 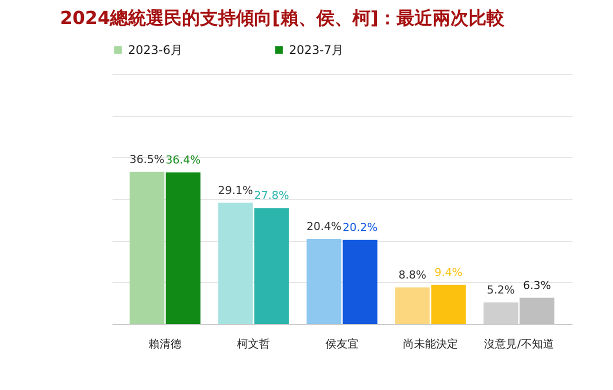 I want to click on data-label: 20.2%, so click(x=360, y=227).